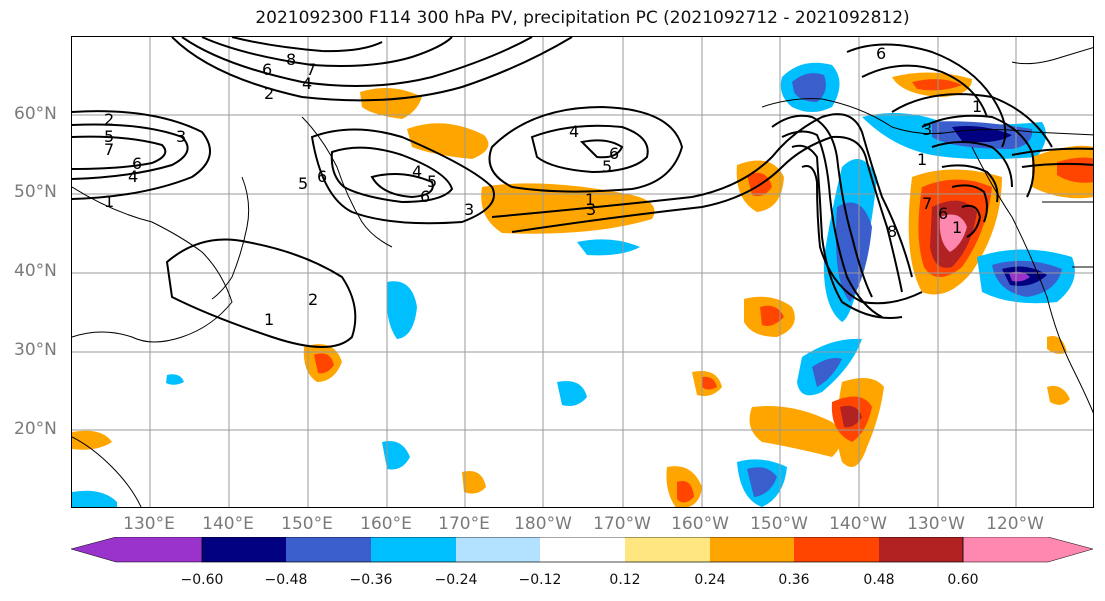 The height and width of the screenshot is (601, 1105). Describe the element at coordinates (858, 524) in the screenshot. I see `lon-label-140w: 140°W` at that location.